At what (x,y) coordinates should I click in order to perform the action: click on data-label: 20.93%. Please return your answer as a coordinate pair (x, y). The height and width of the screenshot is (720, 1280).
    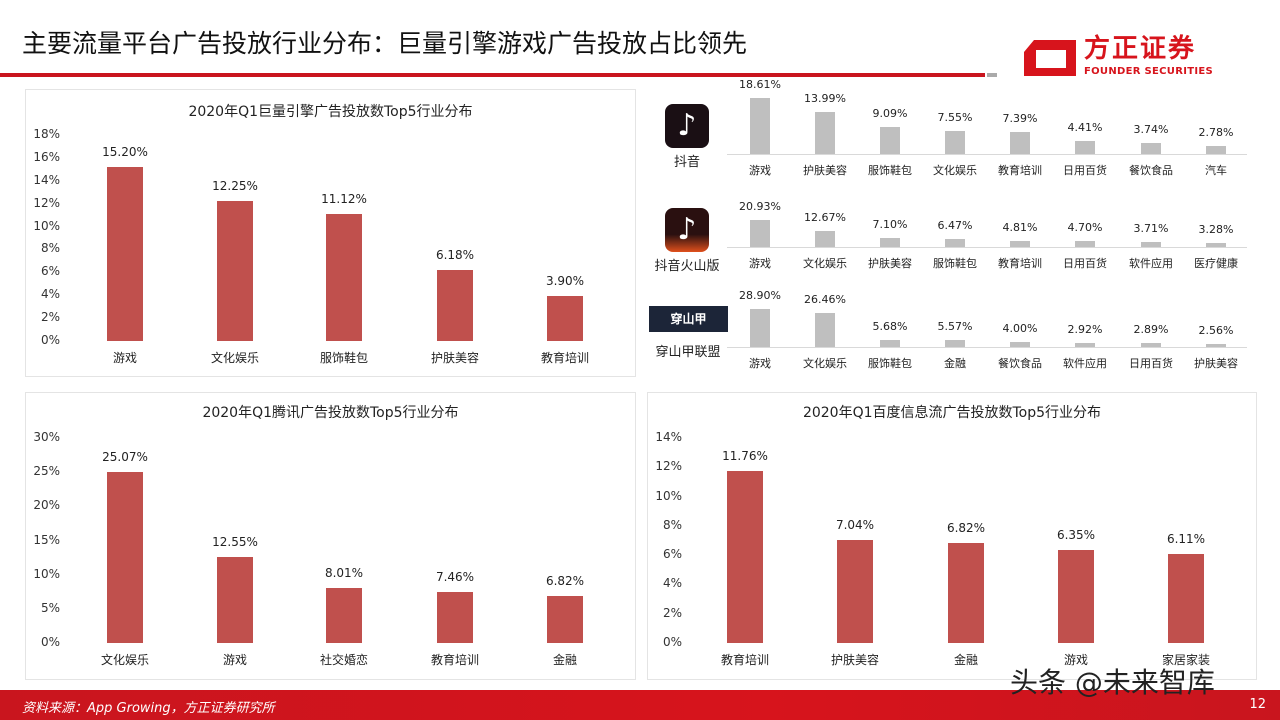
    Looking at the image, I should click on (760, 206).